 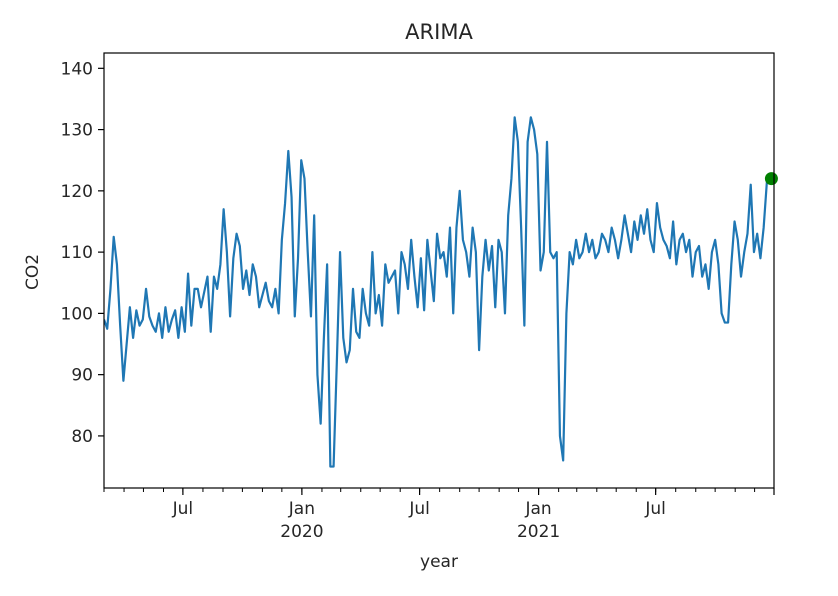 I want to click on y-tick-label: 130, so click(x=77, y=131).